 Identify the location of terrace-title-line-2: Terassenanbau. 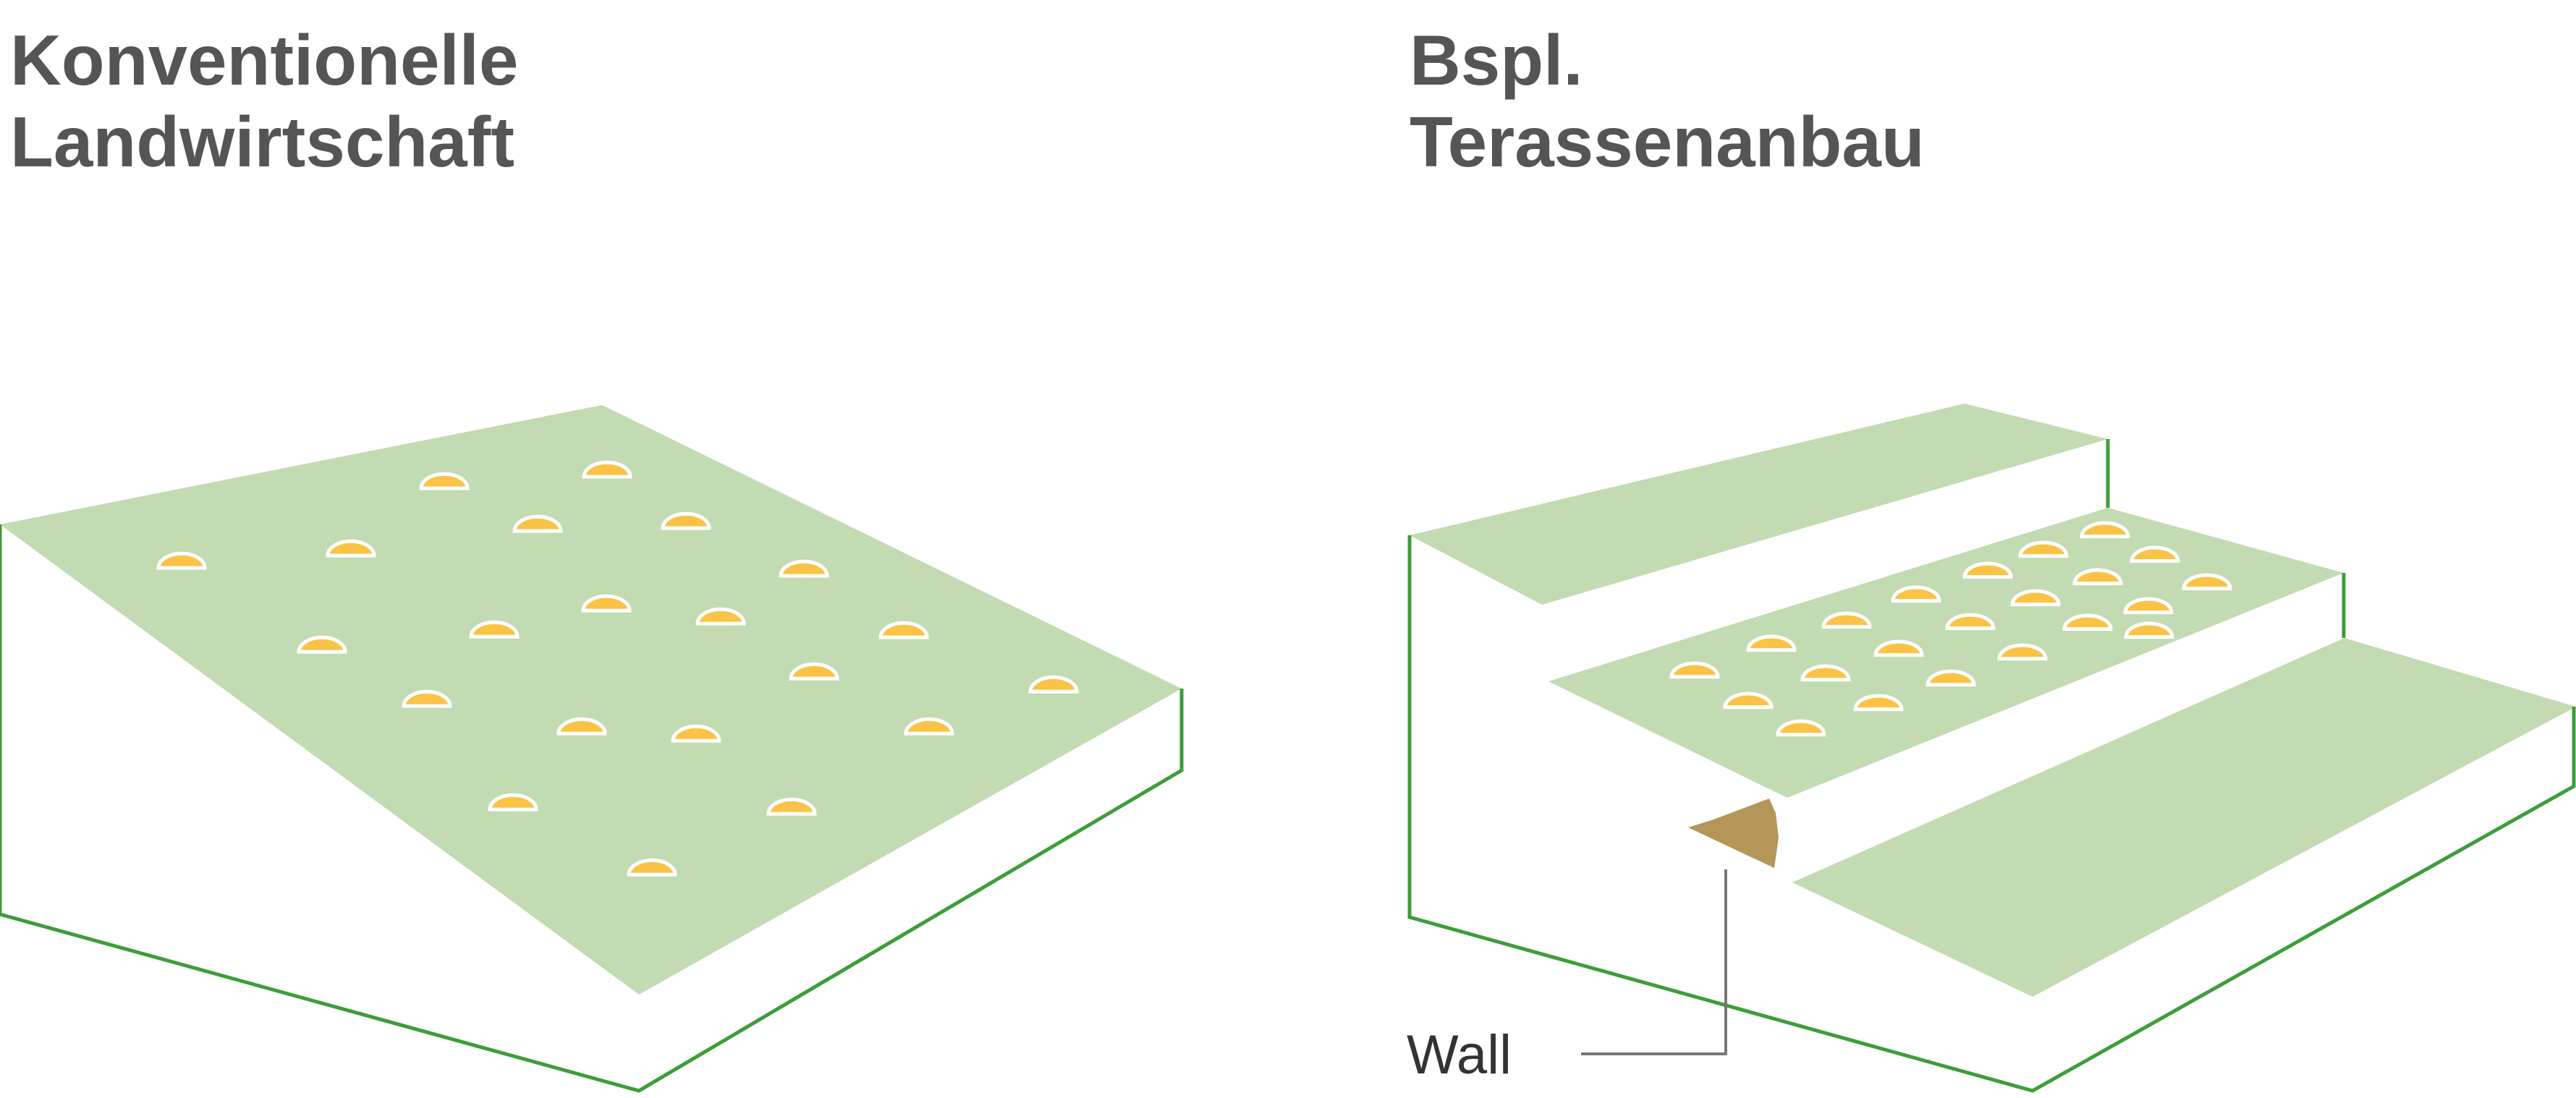
(1667, 142).